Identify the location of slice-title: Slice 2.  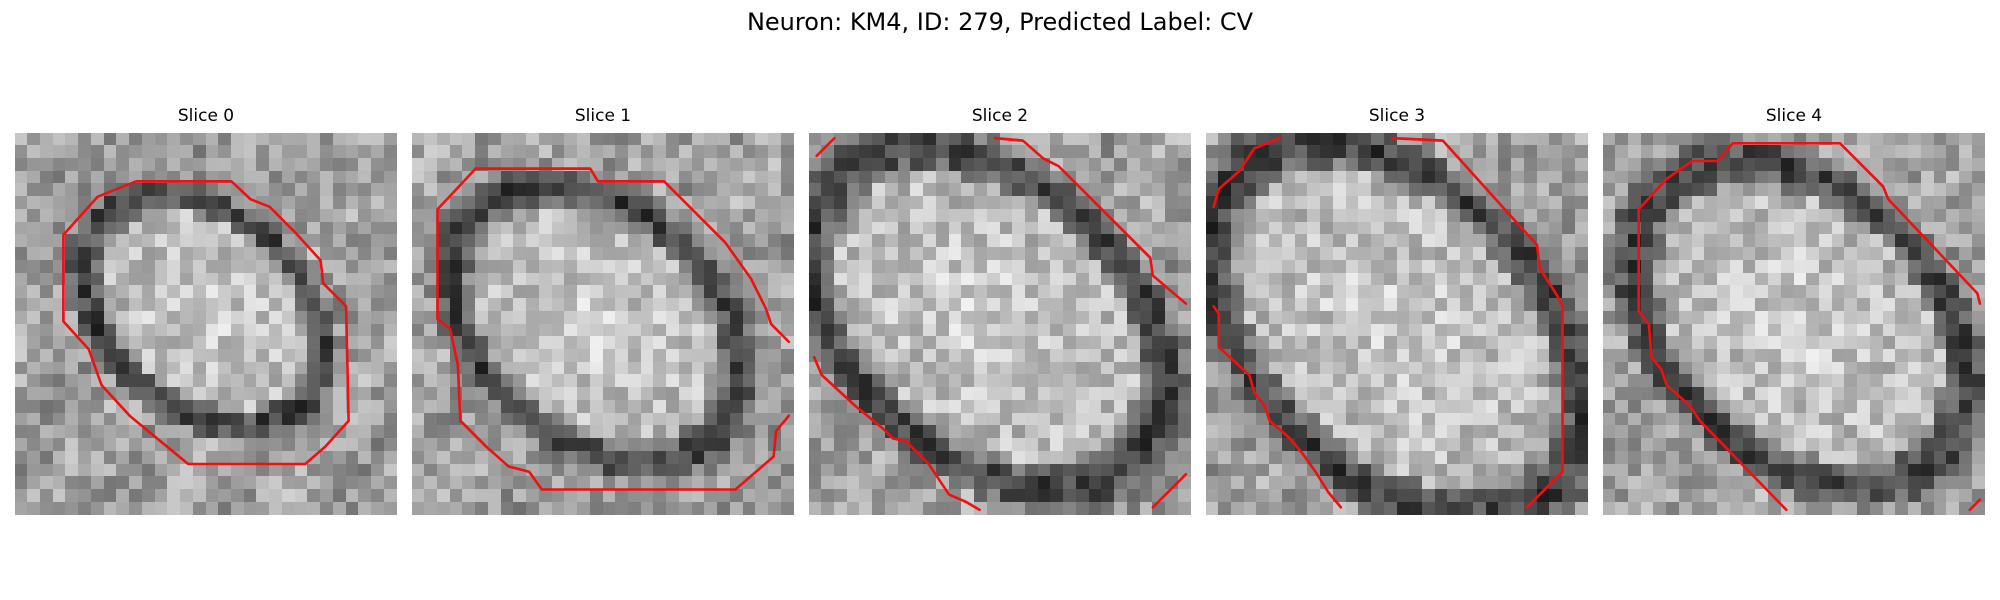
(1000, 116).